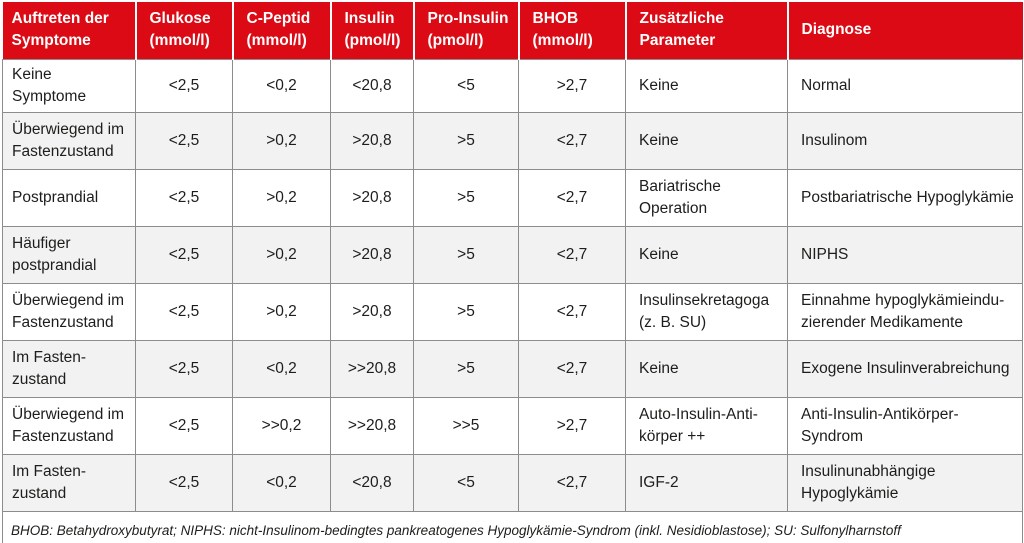 The image size is (1024, 543). I want to click on table-cell-symptome: Häufiger postprandial, so click(69, 255).